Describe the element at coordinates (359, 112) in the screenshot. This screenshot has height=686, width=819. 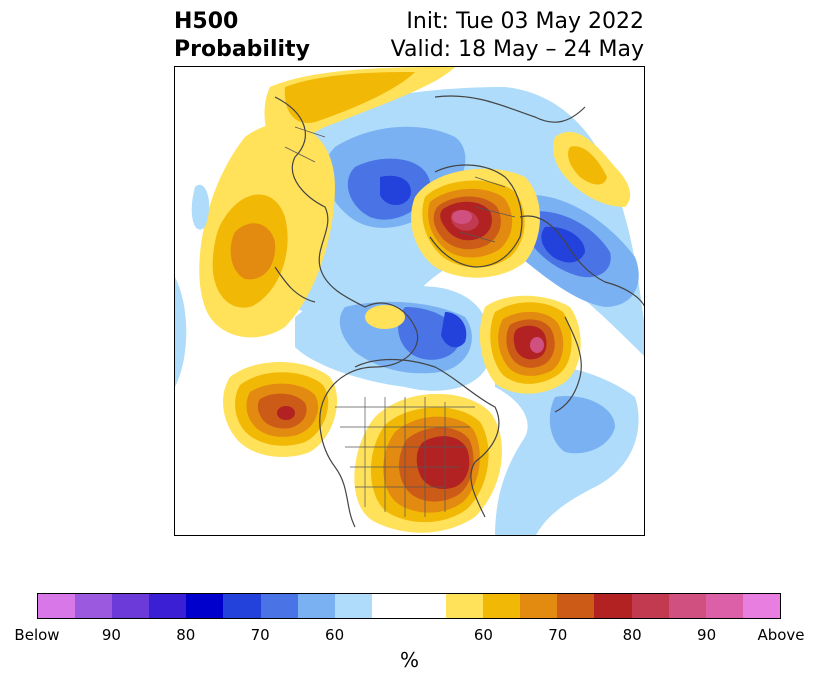
I see `positive-anomaly-north` at that location.